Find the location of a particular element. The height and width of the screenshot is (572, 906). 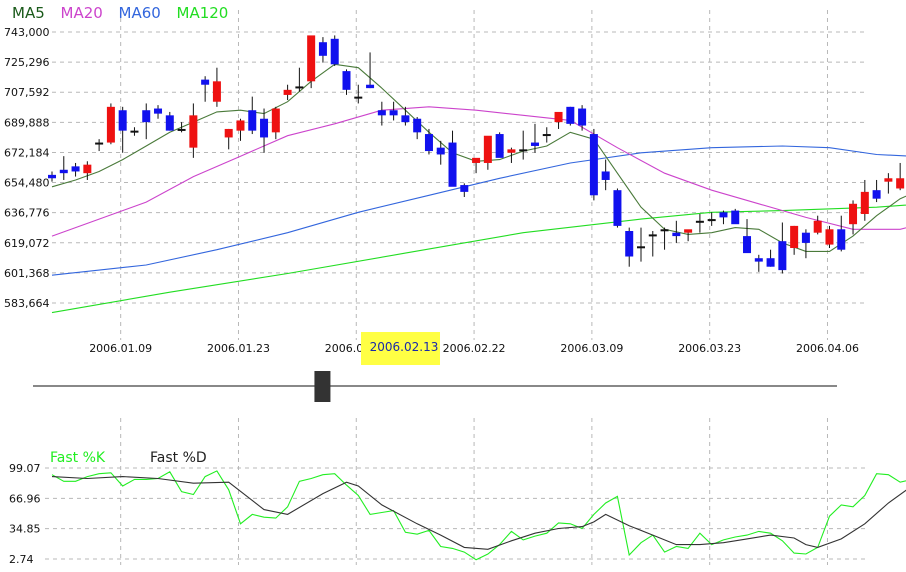

legend-top-item: MA5 is located at coordinates (28, 13).